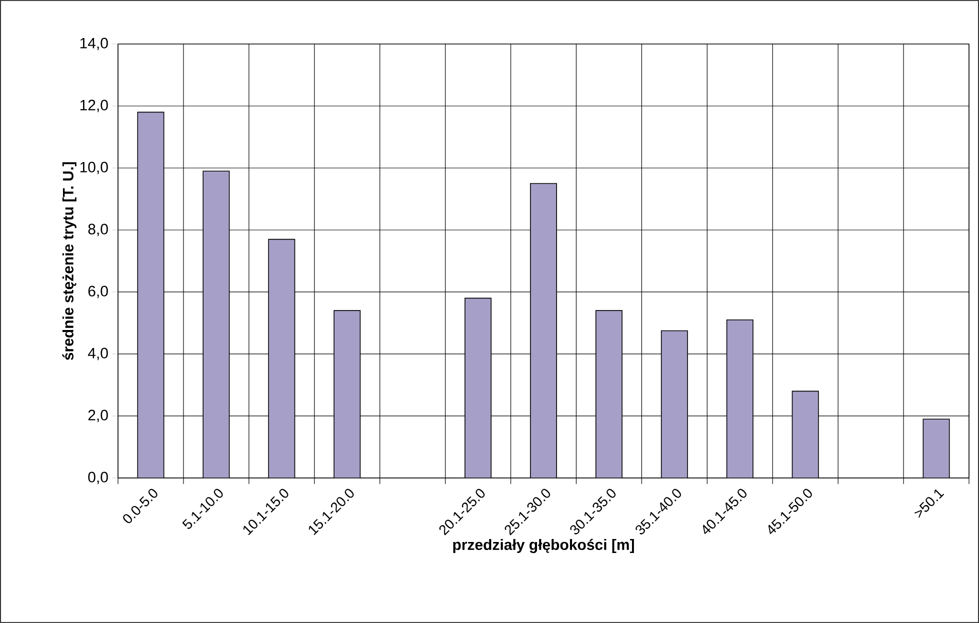 The image size is (979, 623). I want to click on y-tick-label: 2,0, so click(98, 416).